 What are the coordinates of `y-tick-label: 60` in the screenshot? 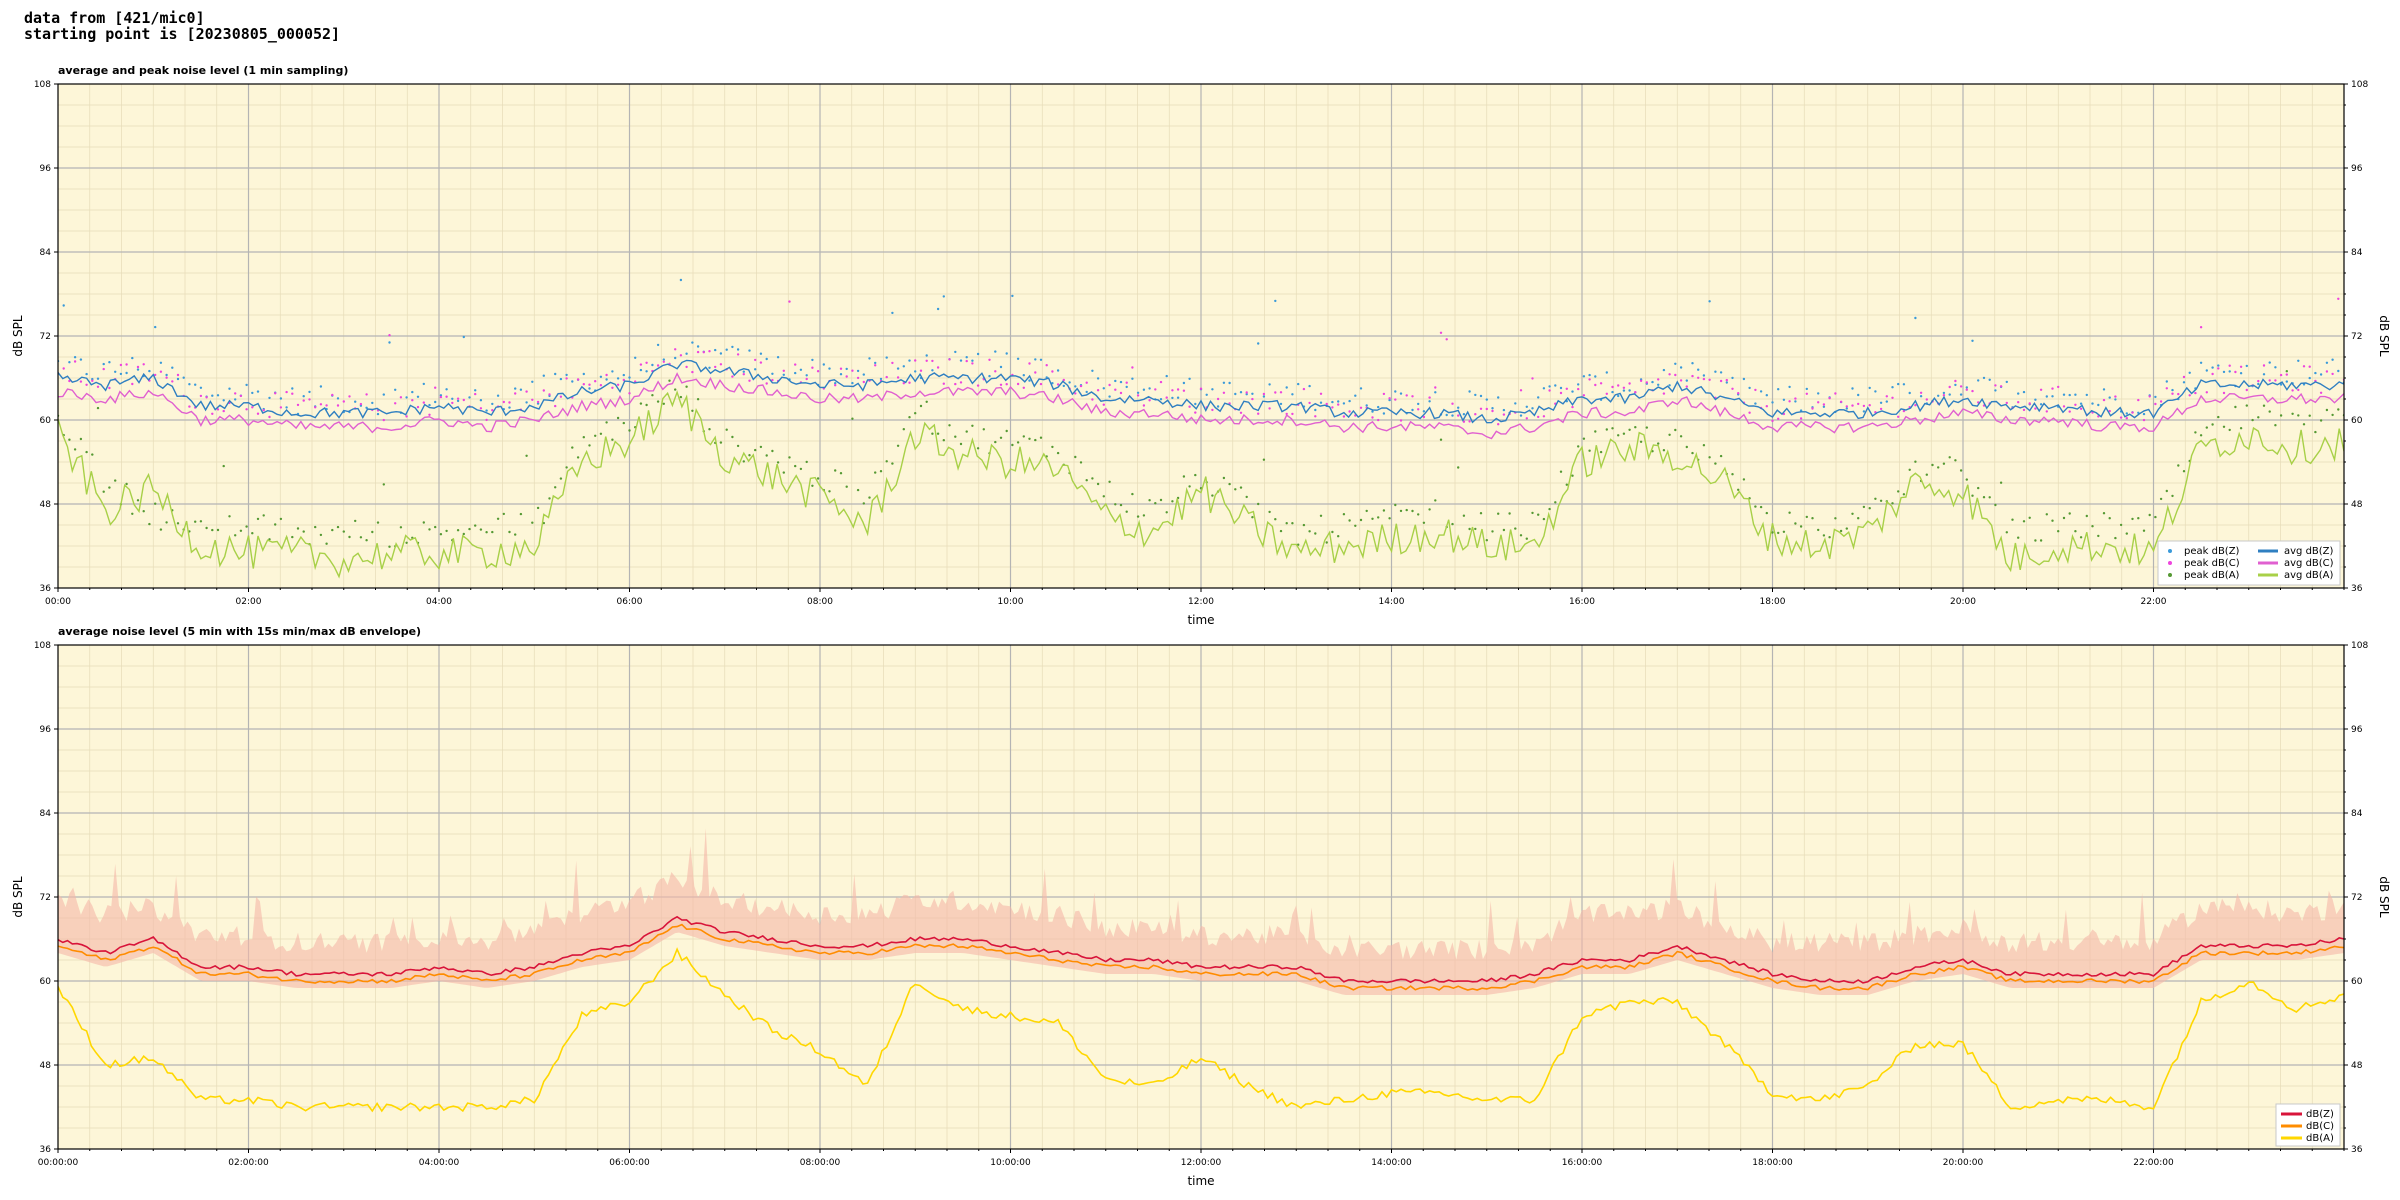 It's located at (46, 421).